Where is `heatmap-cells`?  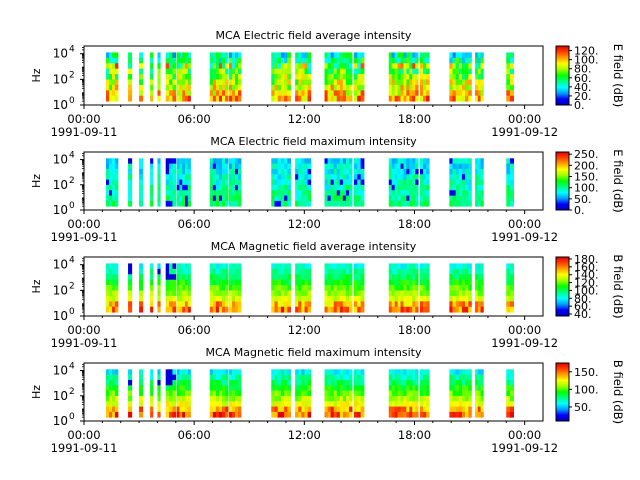
heatmap-cells is located at coordinates (310, 182).